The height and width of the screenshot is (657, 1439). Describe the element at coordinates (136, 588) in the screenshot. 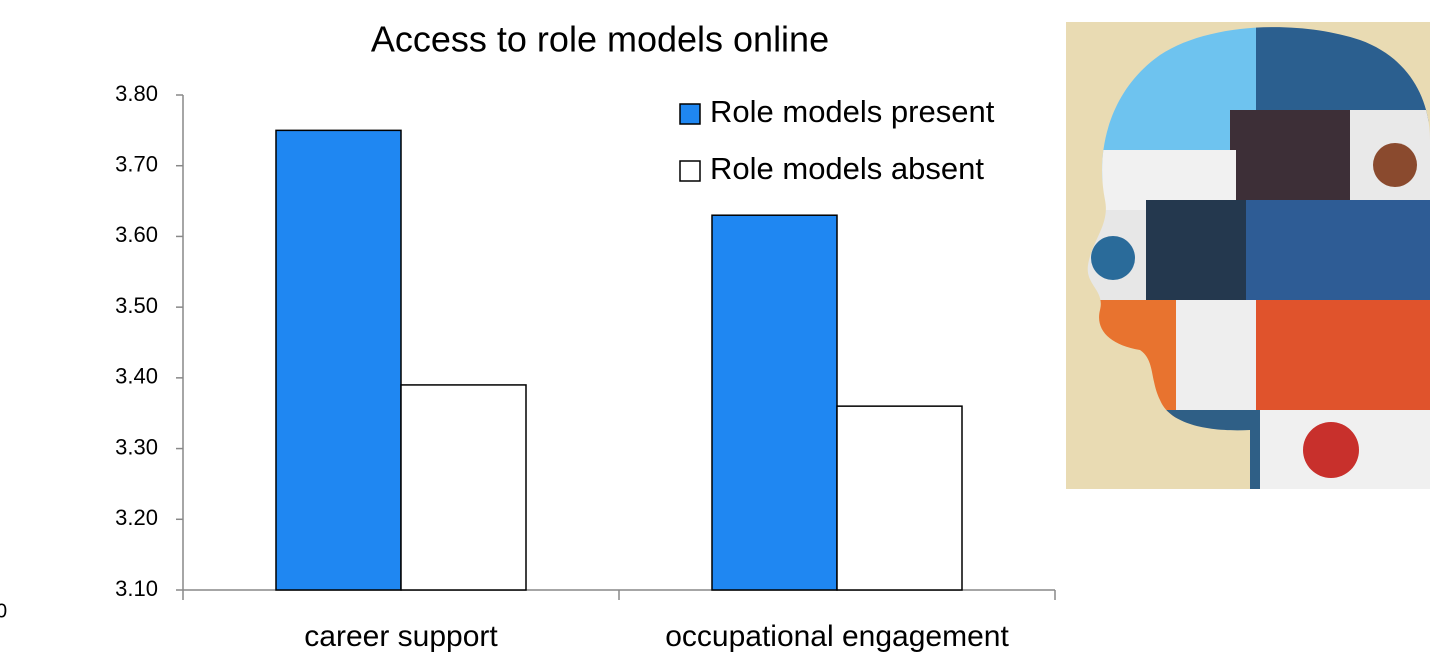

I see `y-tick-label: 3.10` at that location.